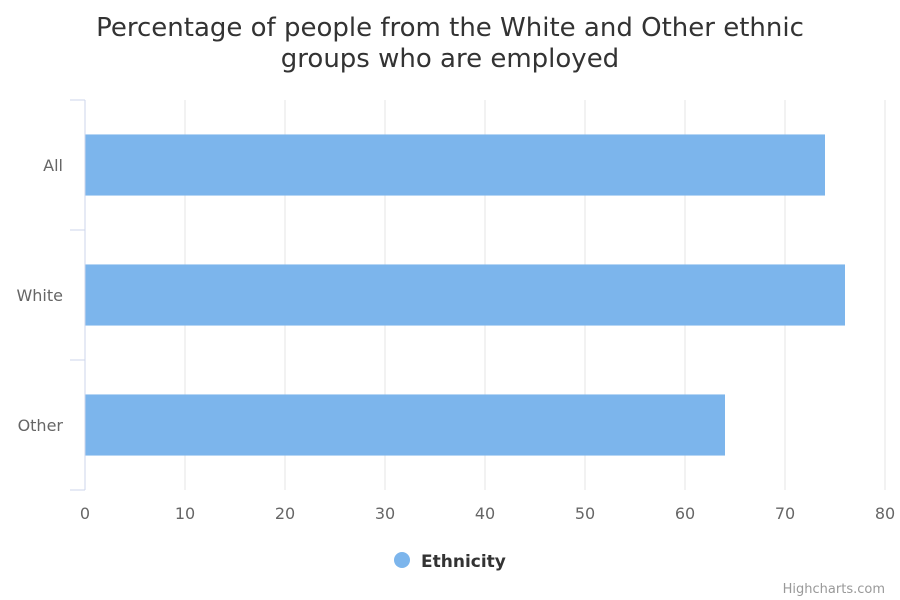 The height and width of the screenshot is (600, 900). What do you see at coordinates (405, 425) in the screenshot?
I see `bar-other` at bounding box center [405, 425].